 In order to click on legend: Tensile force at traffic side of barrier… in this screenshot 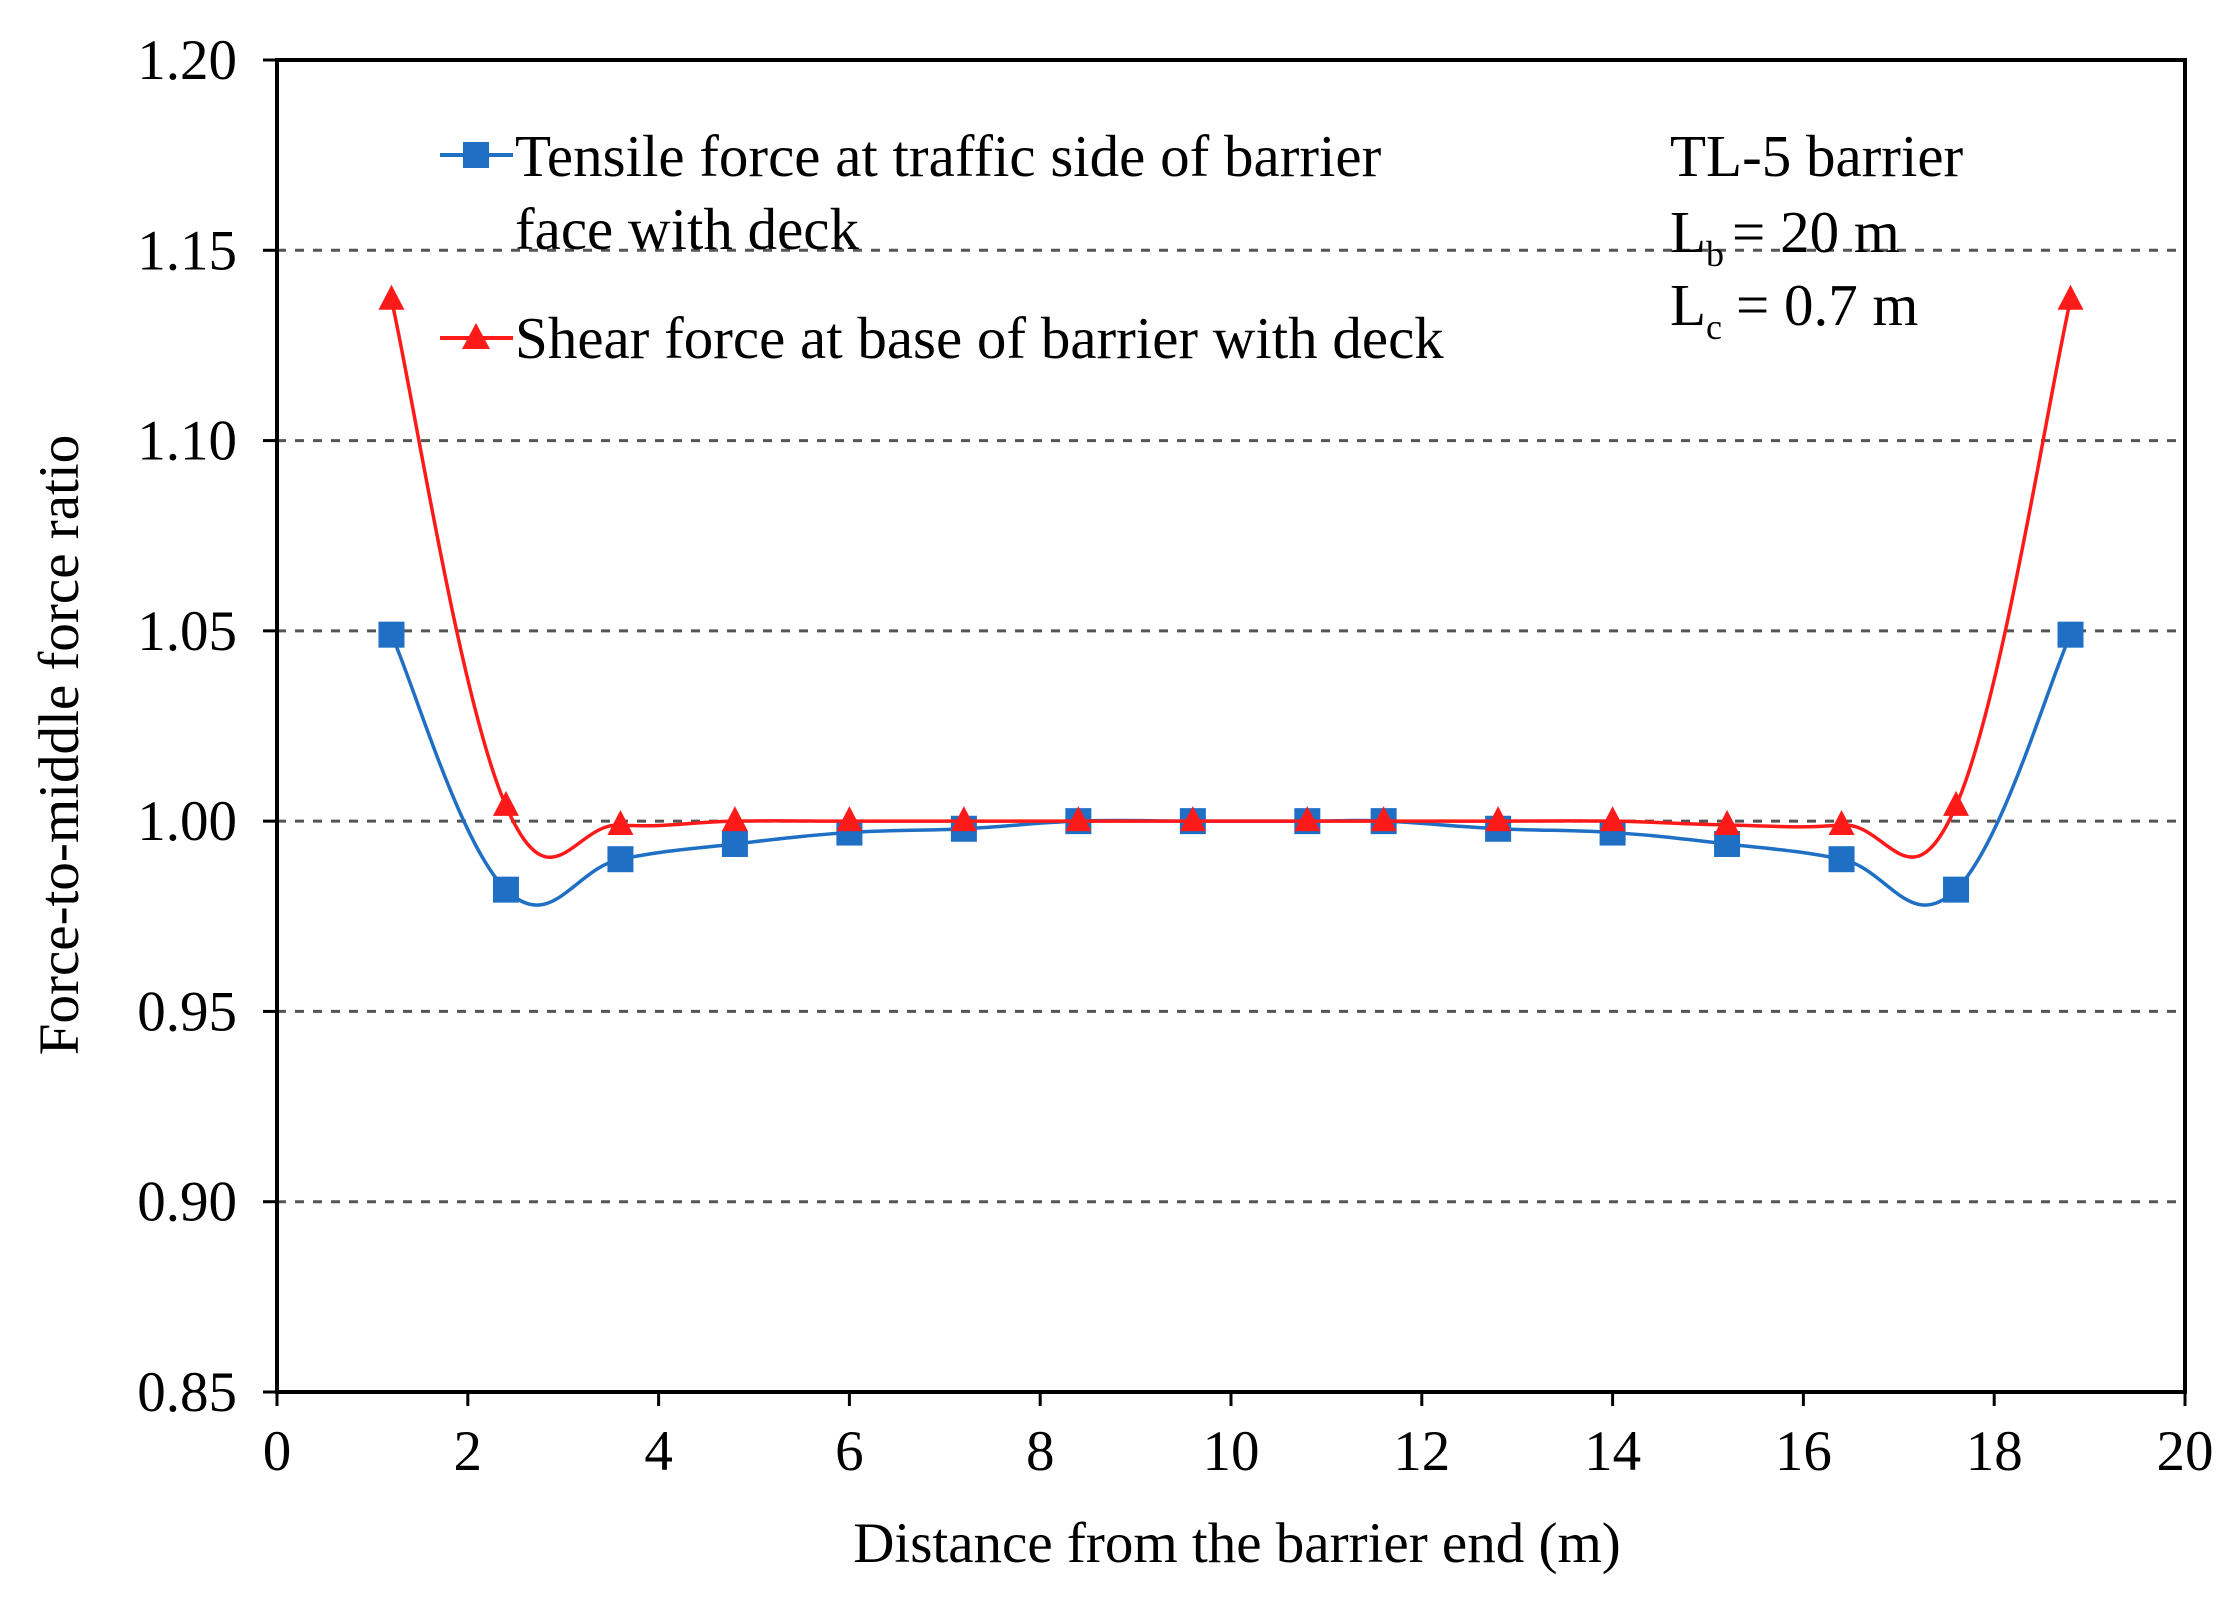, I will do `click(942, 247)`.